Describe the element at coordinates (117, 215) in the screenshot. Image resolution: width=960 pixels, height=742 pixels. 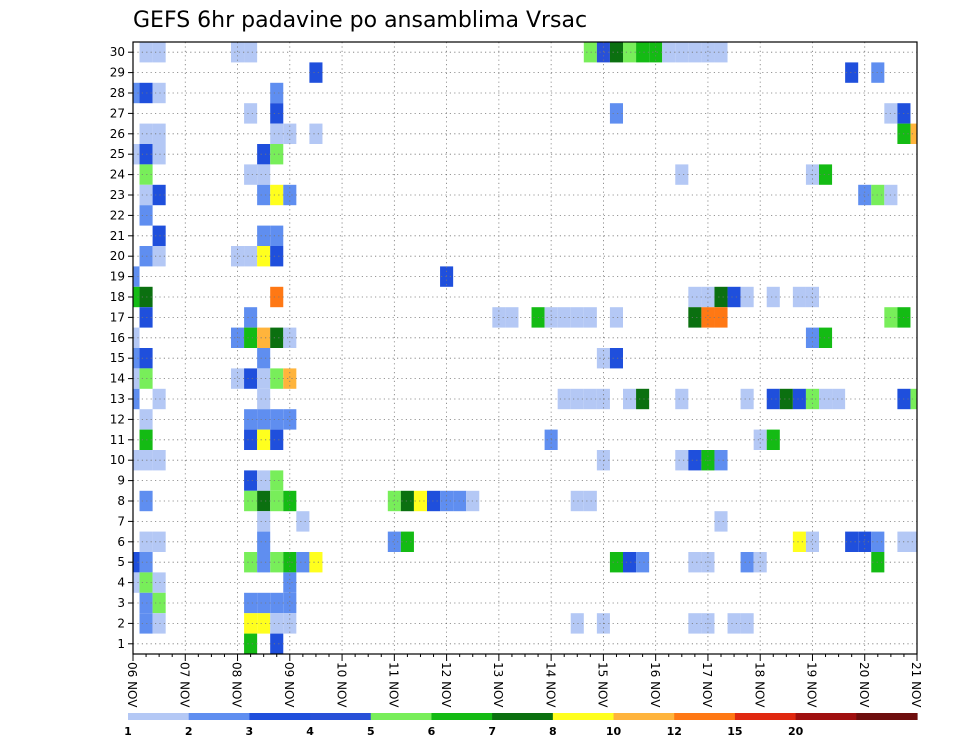
I see `y-tick-label: 22` at that location.